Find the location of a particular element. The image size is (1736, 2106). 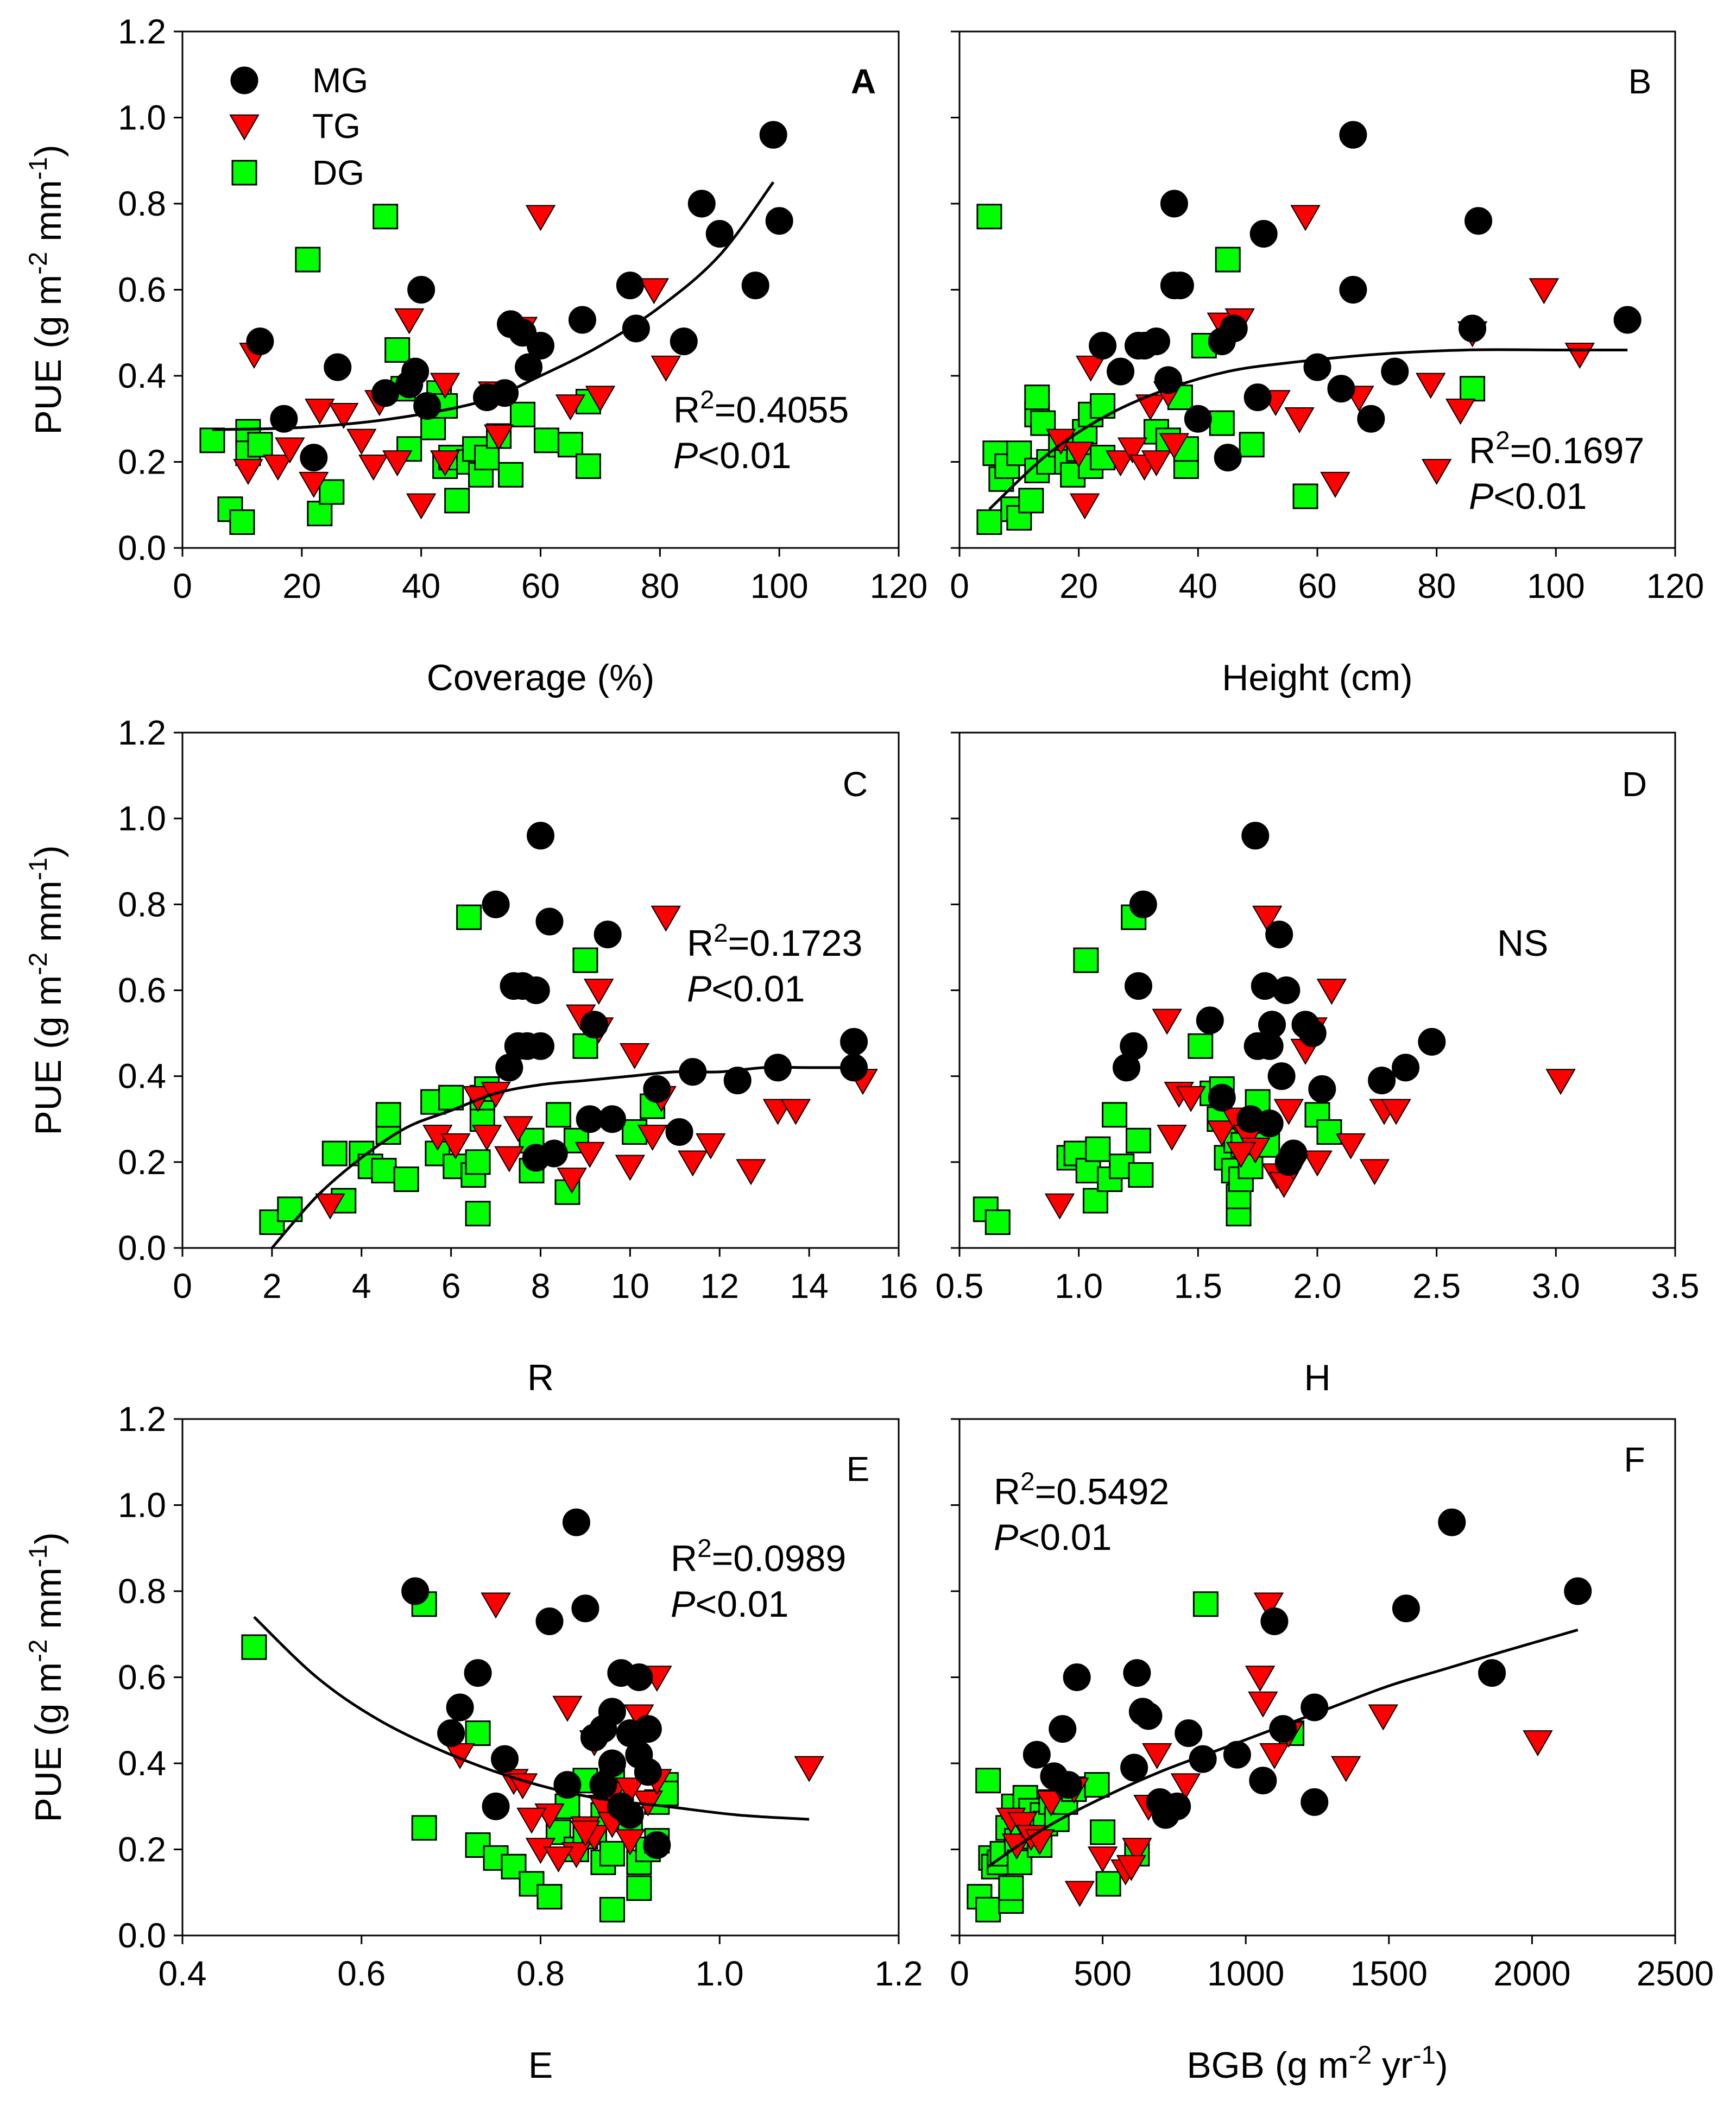

r-squared-label: R2=0.4055 is located at coordinates (761, 408).